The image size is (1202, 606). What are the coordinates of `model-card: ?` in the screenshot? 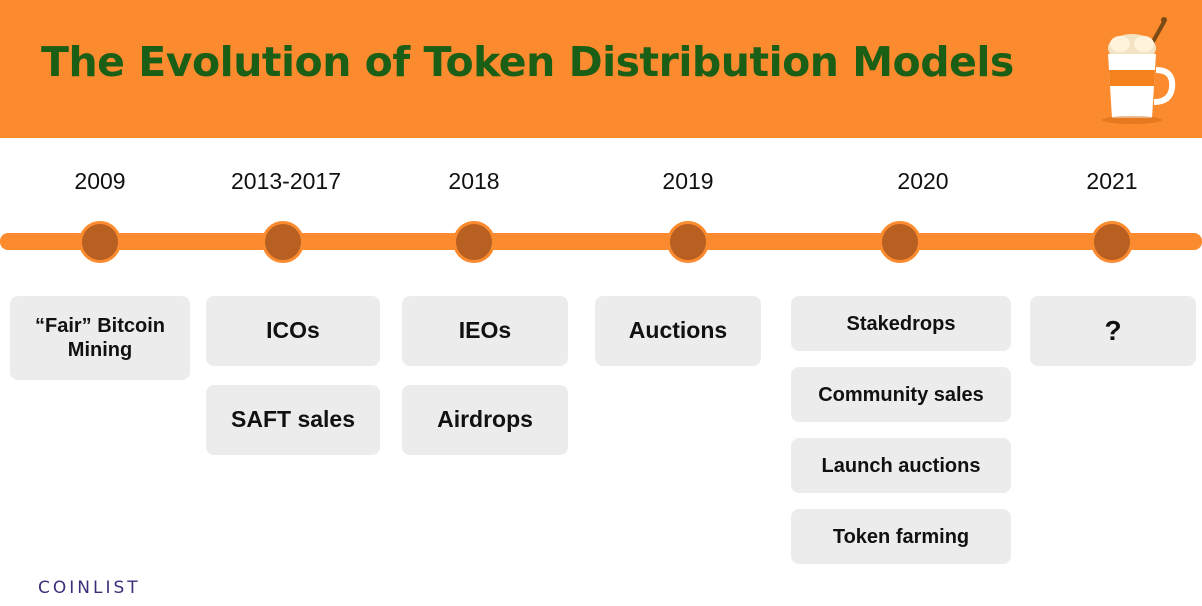 It's located at (1113, 331).